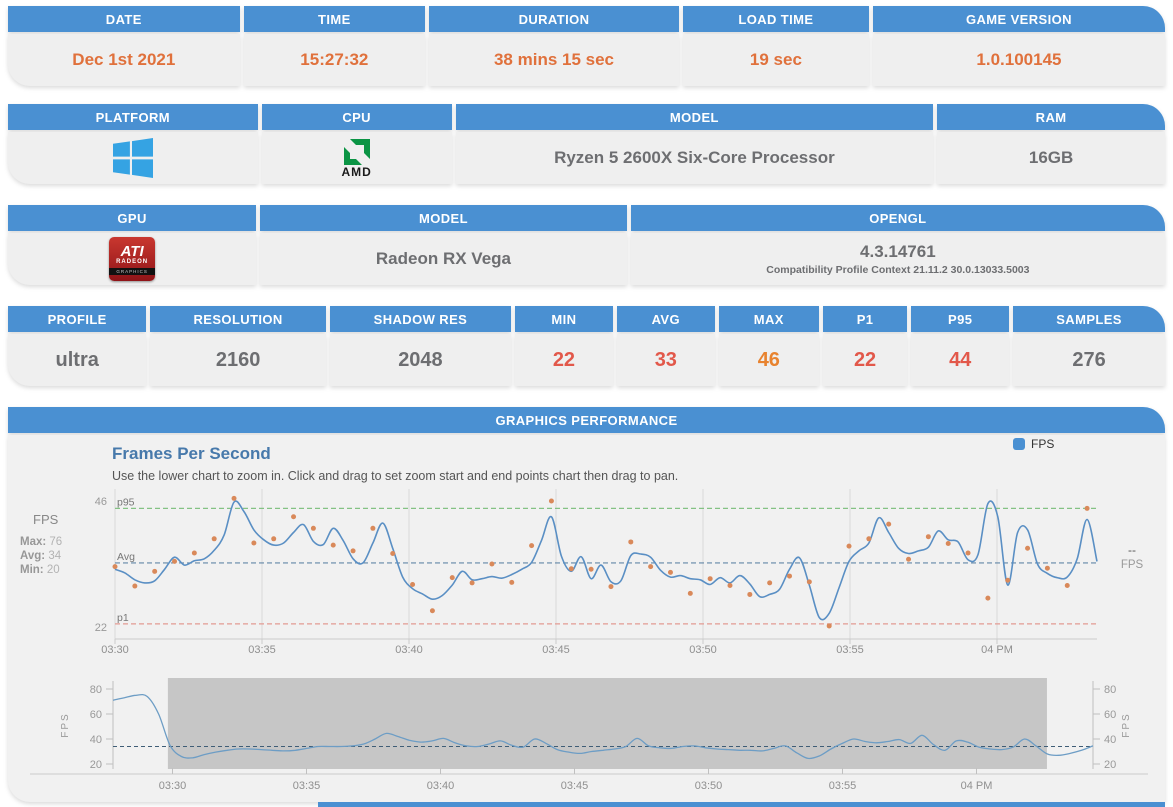  What do you see at coordinates (356, 158) in the screenshot?
I see `amd-logo-icon: AMD` at bounding box center [356, 158].